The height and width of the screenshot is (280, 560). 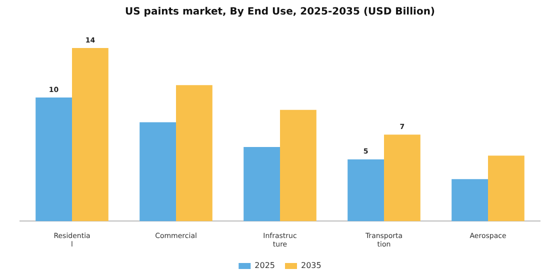 What do you see at coordinates (280, 12) in the screenshot?
I see `chart-title: US paints market, By End Use, 2025-2035 (USD Billion)` at bounding box center [280, 12].